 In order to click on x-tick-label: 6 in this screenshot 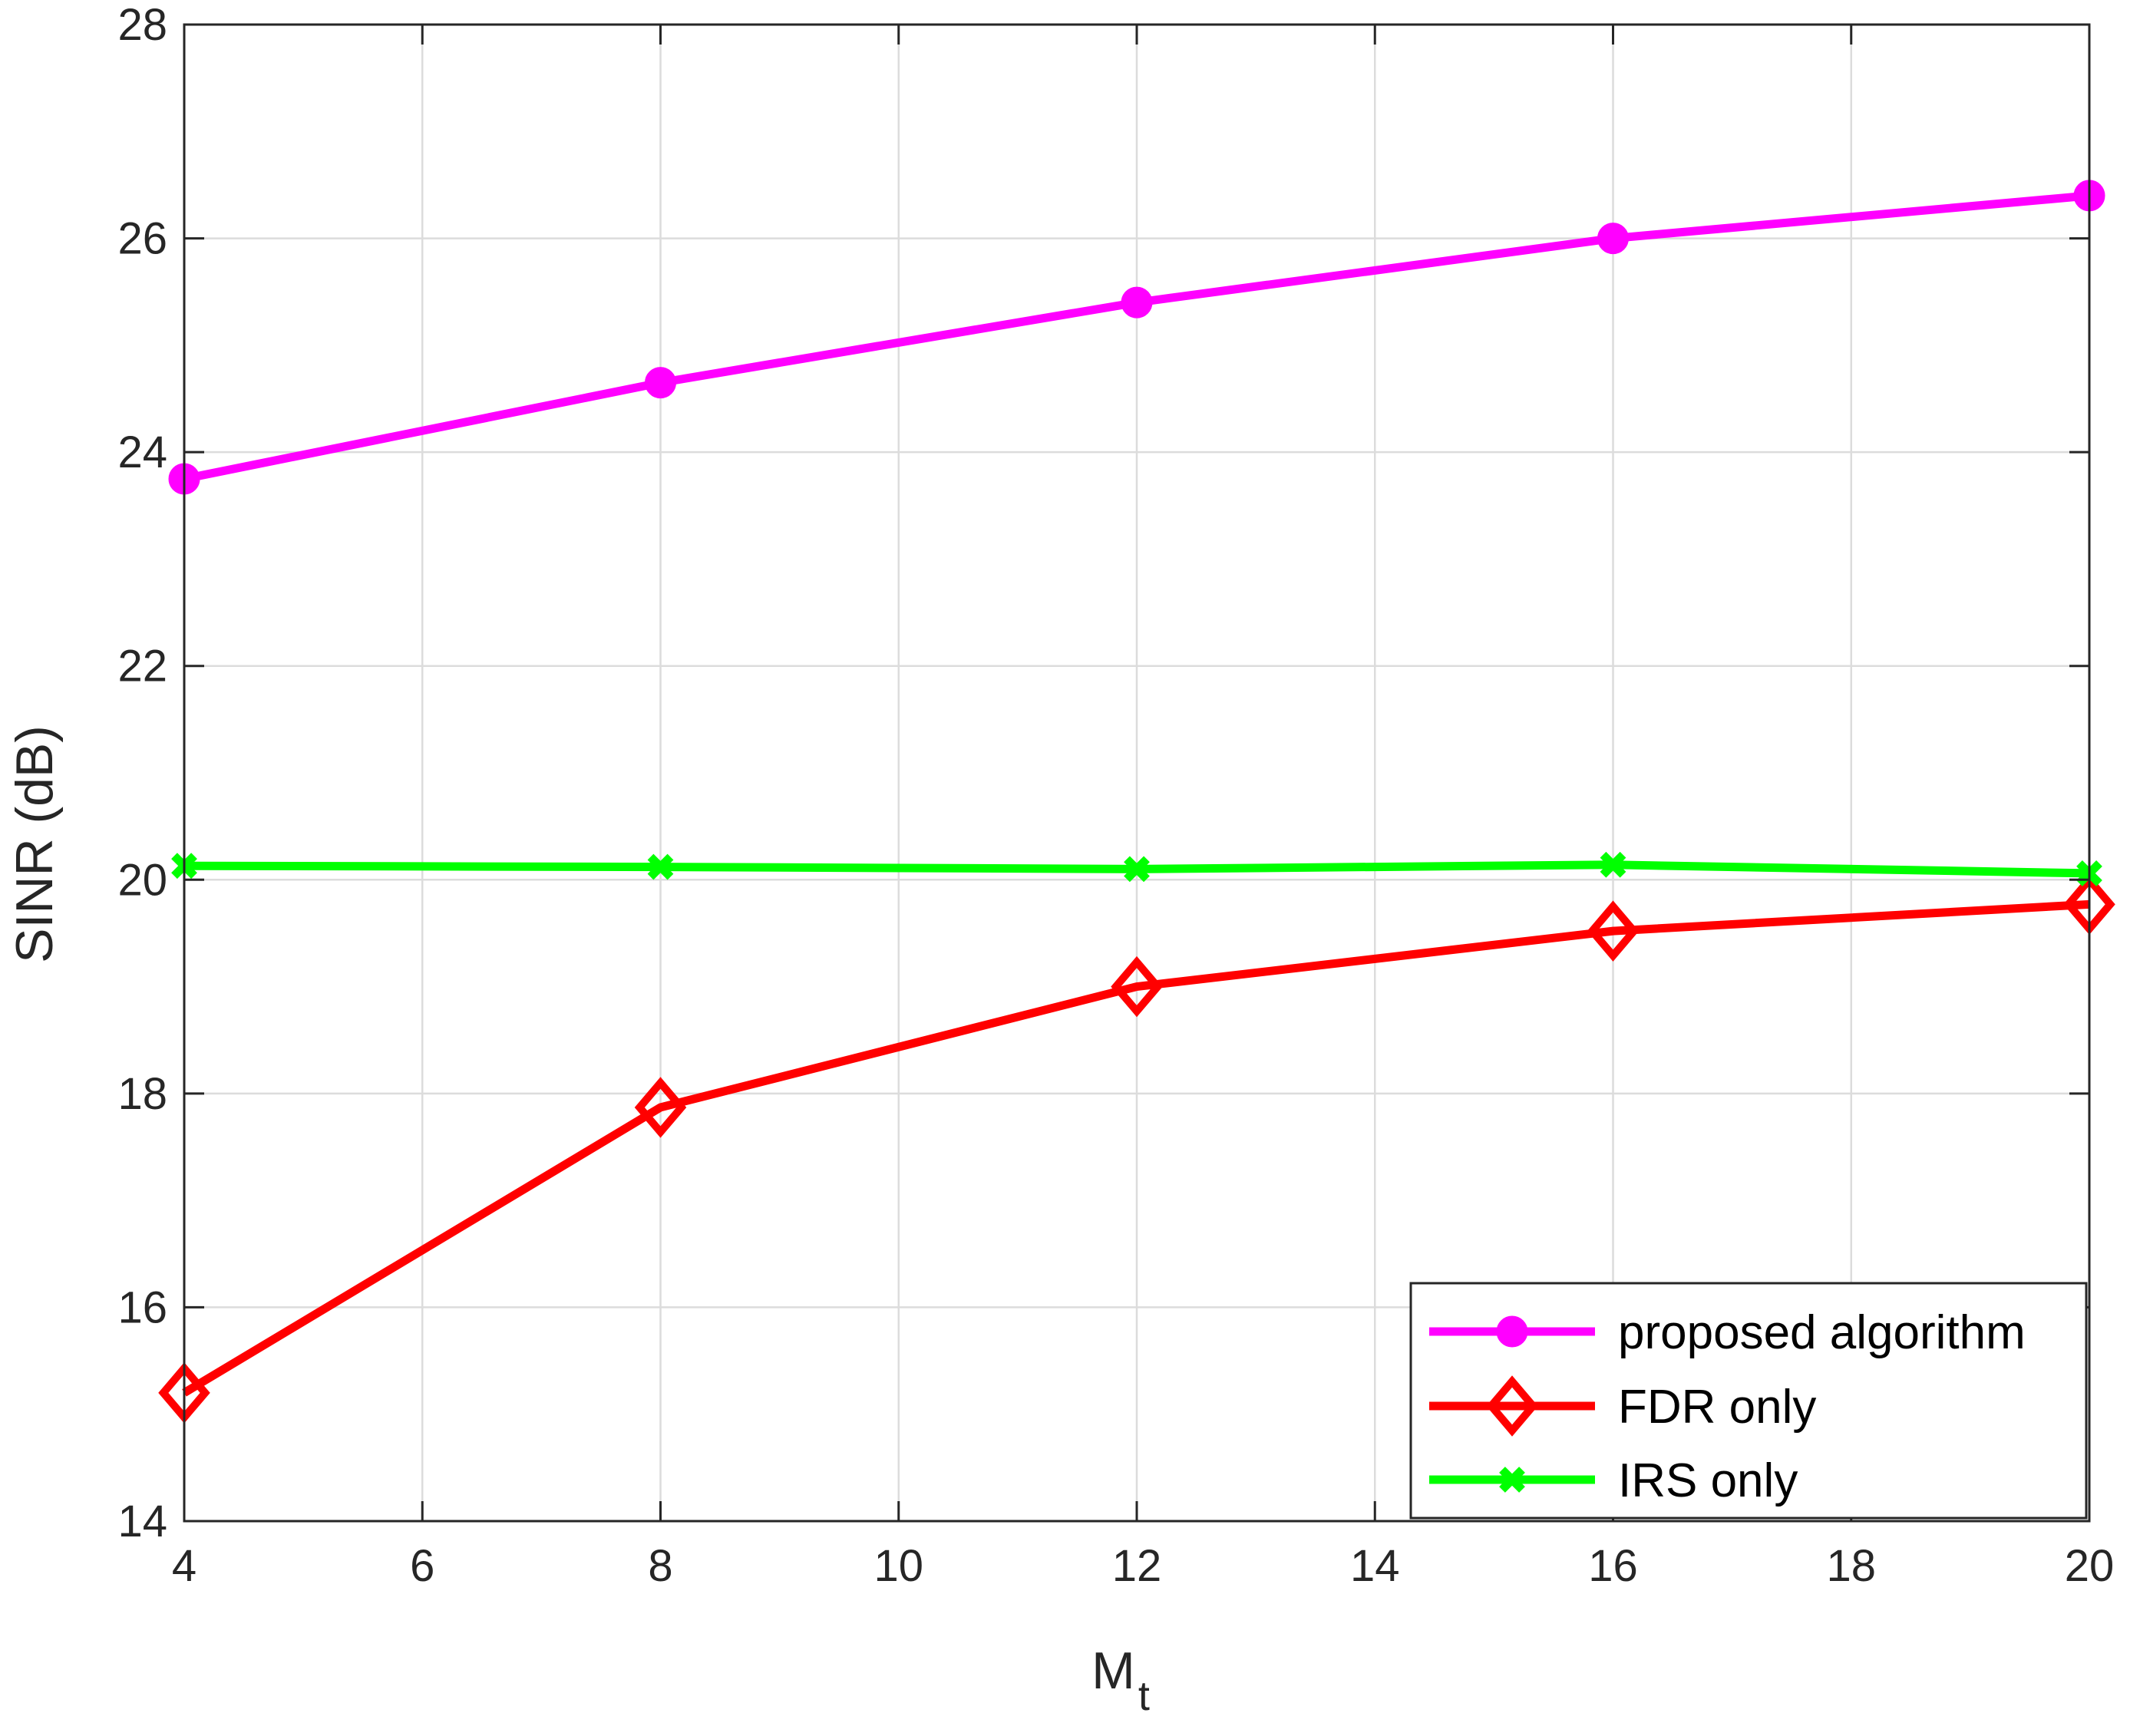, I will do `click(422, 1566)`.